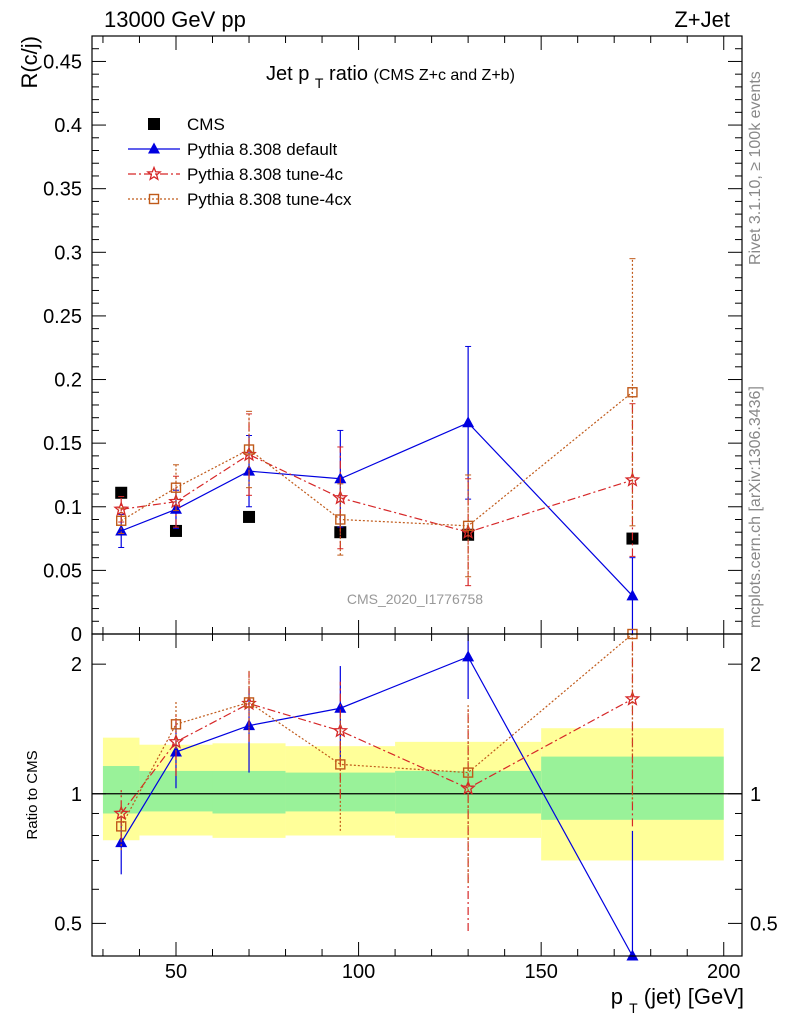 Image resolution: width=786 pixels, height=1024 pixels. I want to click on legend-label-tune4c: Pythia 8.308 tune-4c, so click(265, 174).